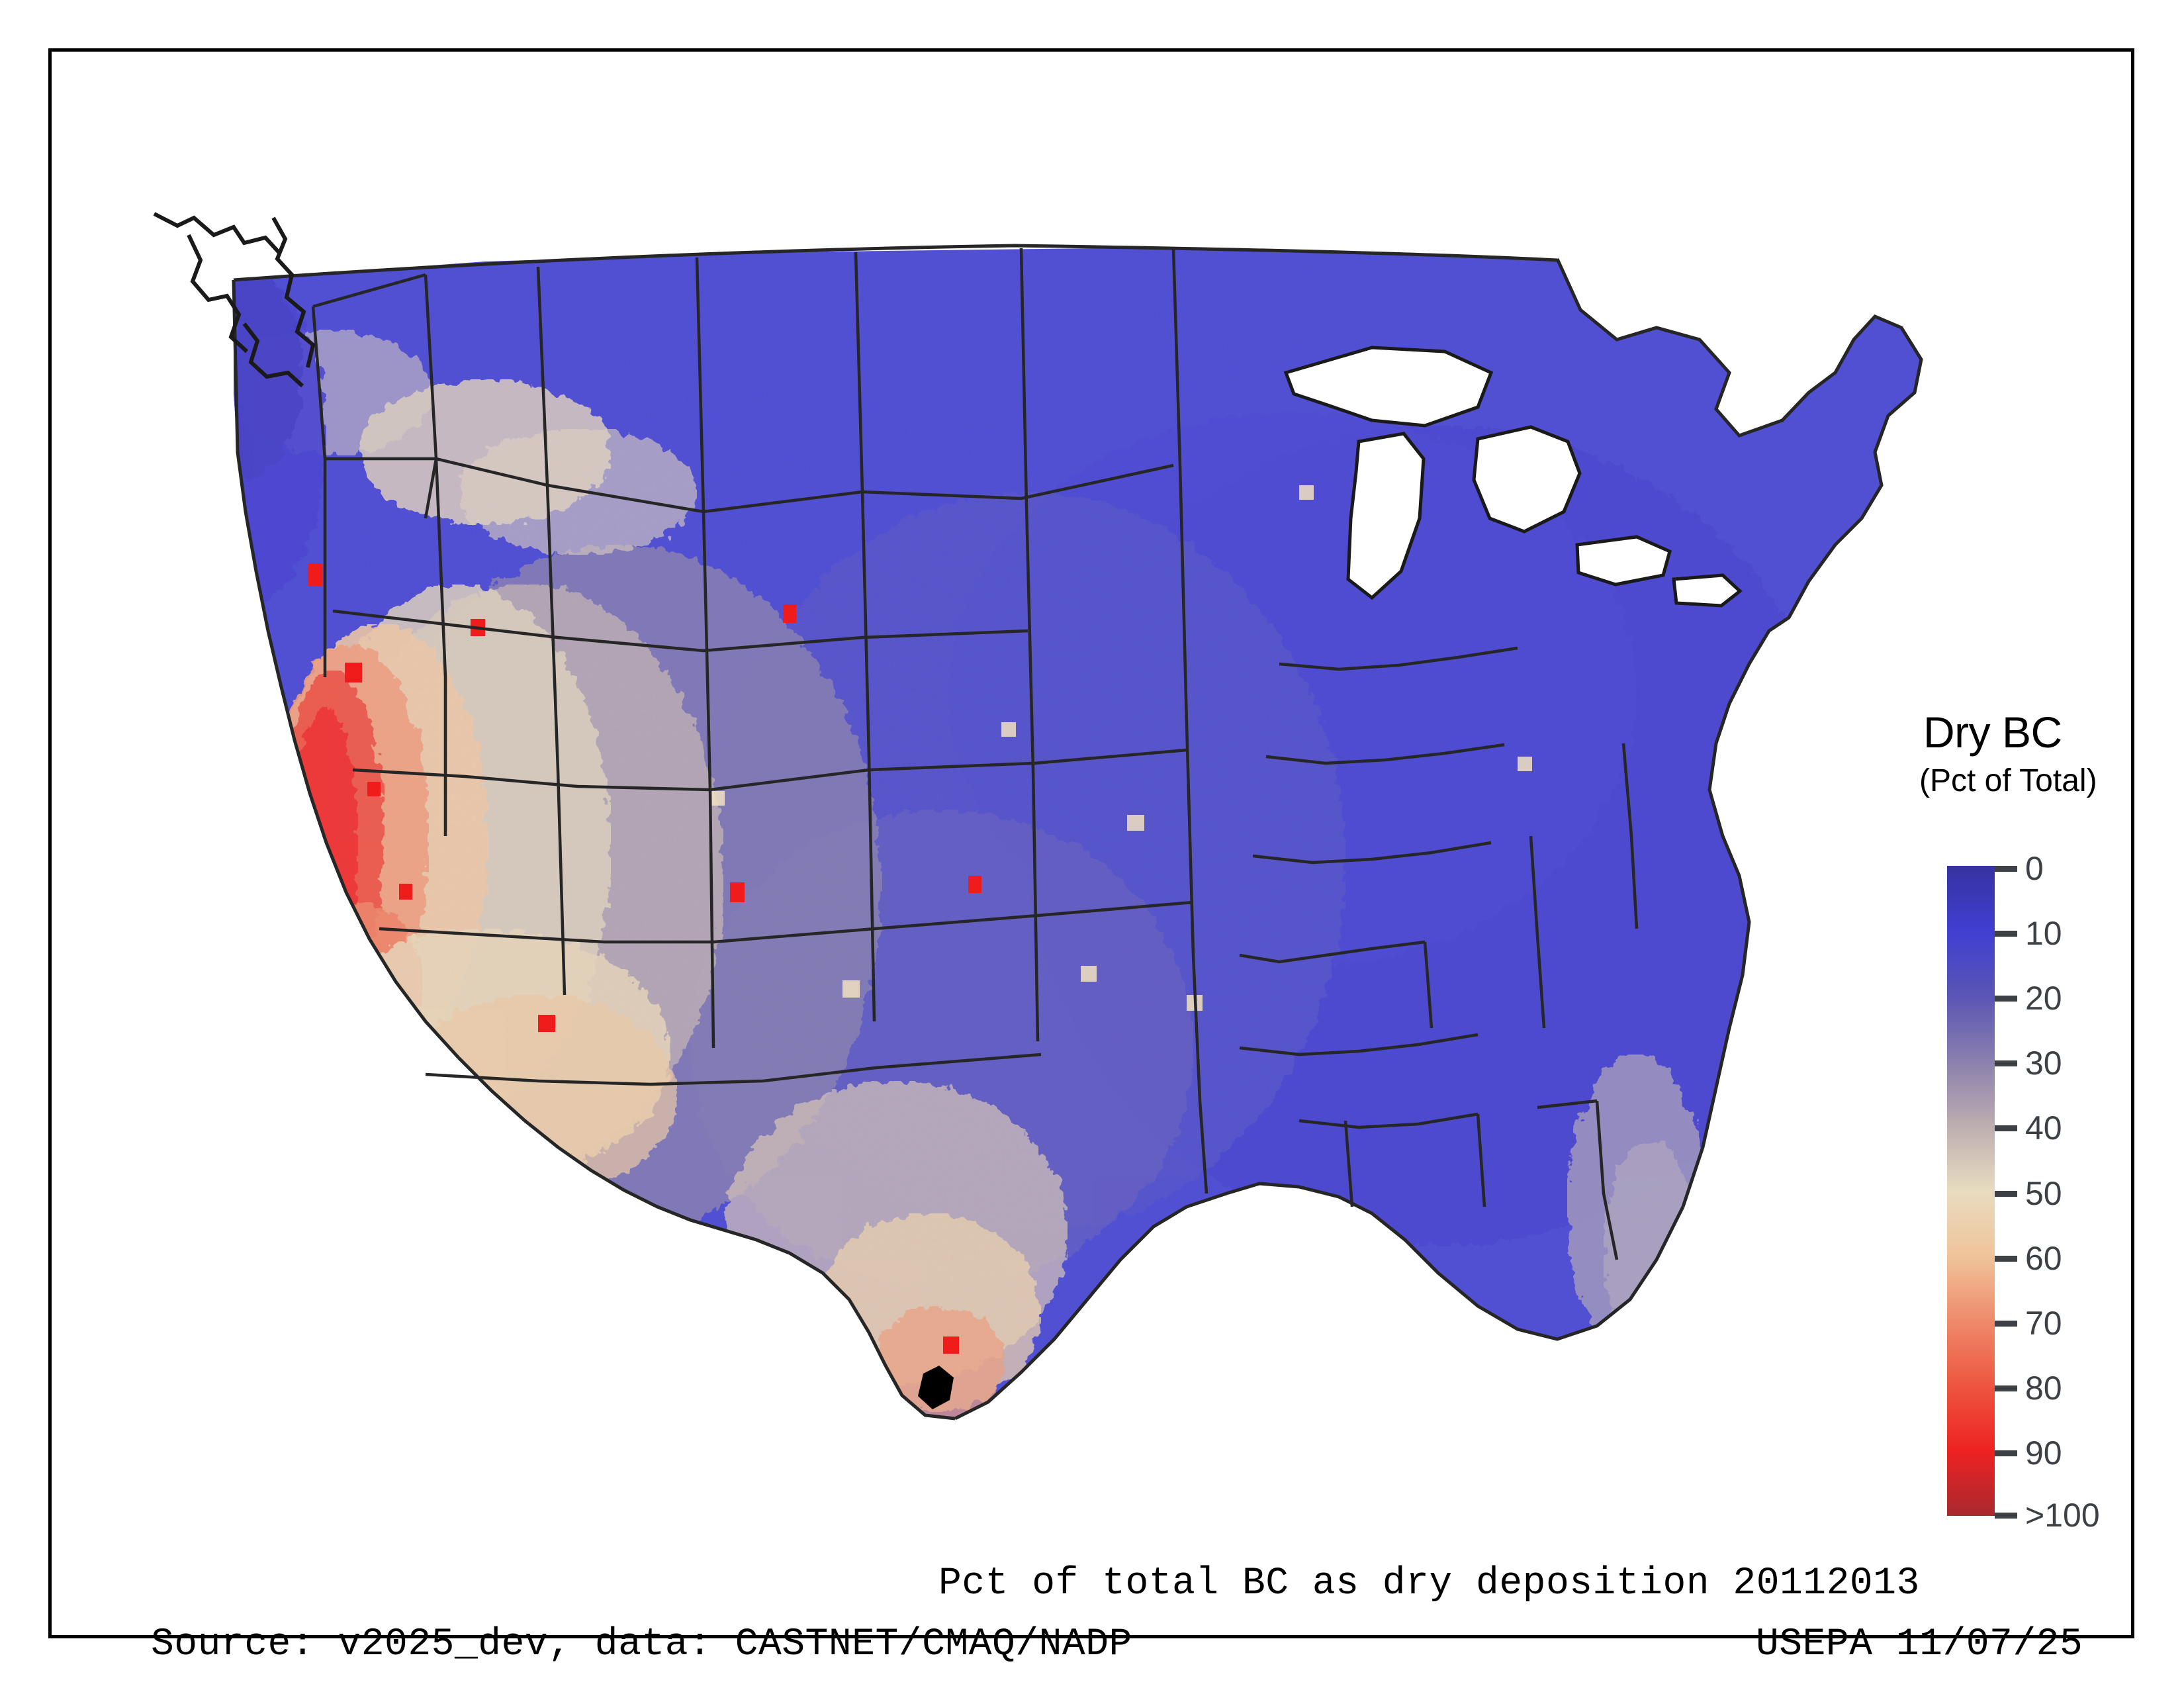 The image size is (2184, 1688). I want to click on colorbar: 0 10 20 30 40 50 60 70 80 90 >100, so click(2023, 1192).